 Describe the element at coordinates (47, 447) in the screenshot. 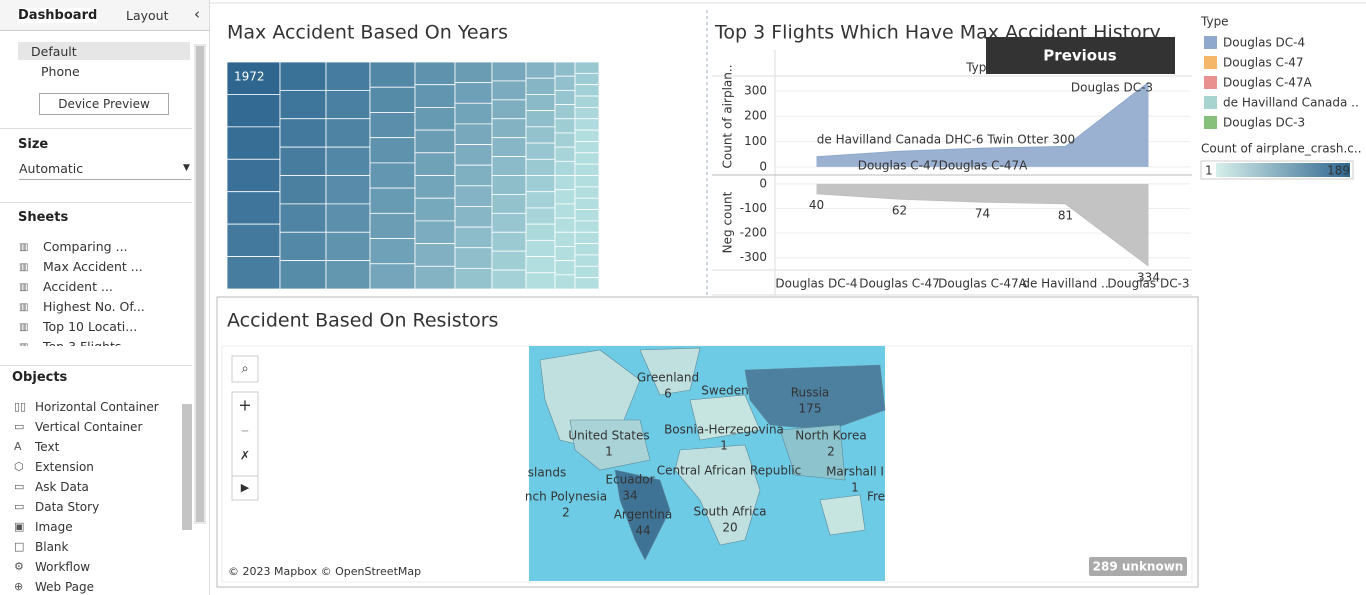

I see `object-item: Text` at that location.